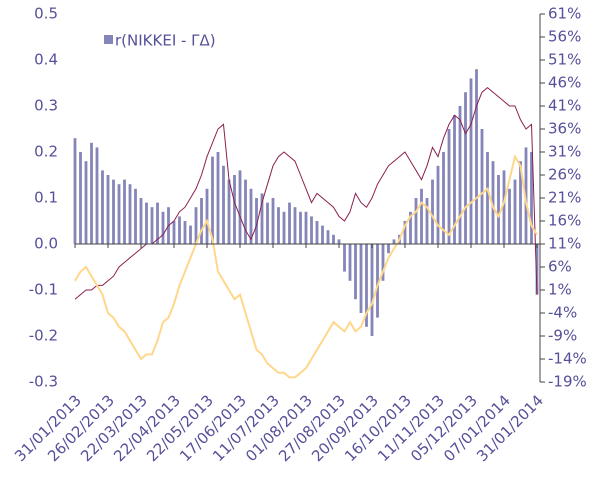  Describe the element at coordinates (560, 267) in the screenshot. I see `y2-tick-label: 6%` at that location.